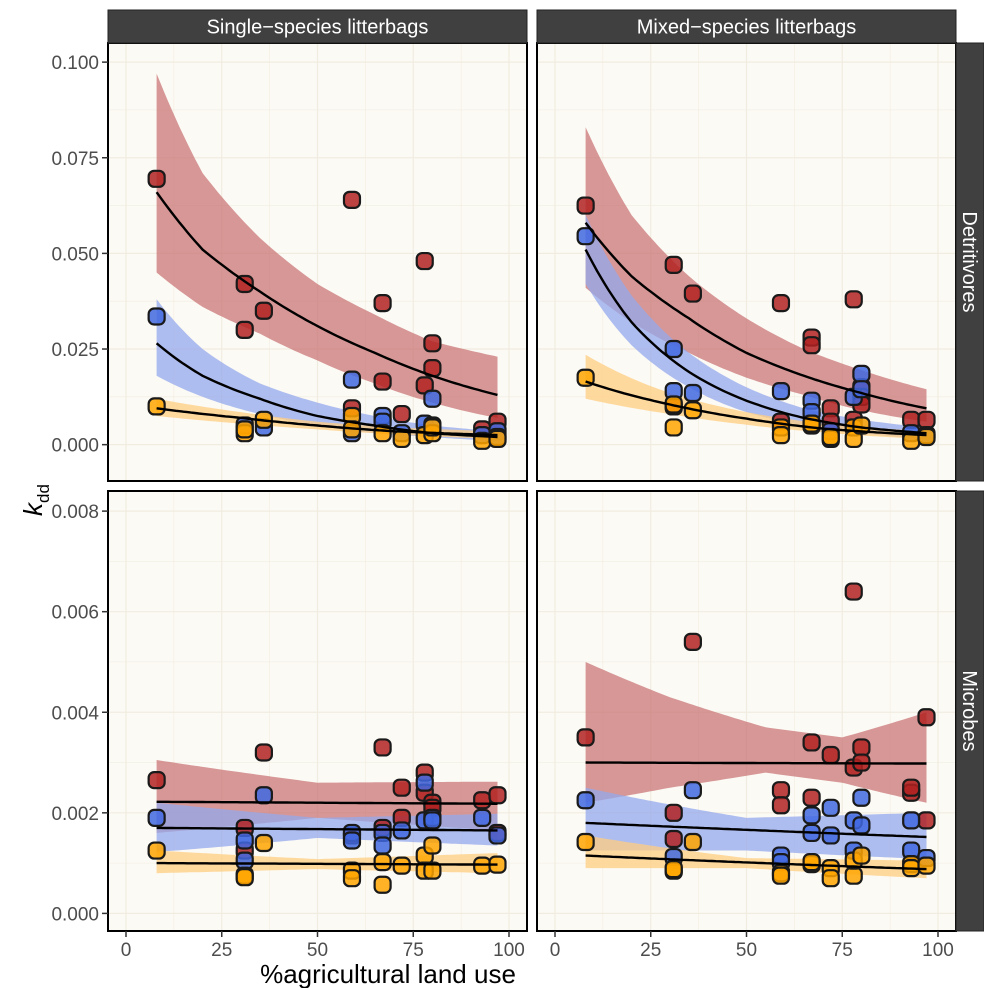  I want to click on y-axis-title-main: k, so click(33, 508).